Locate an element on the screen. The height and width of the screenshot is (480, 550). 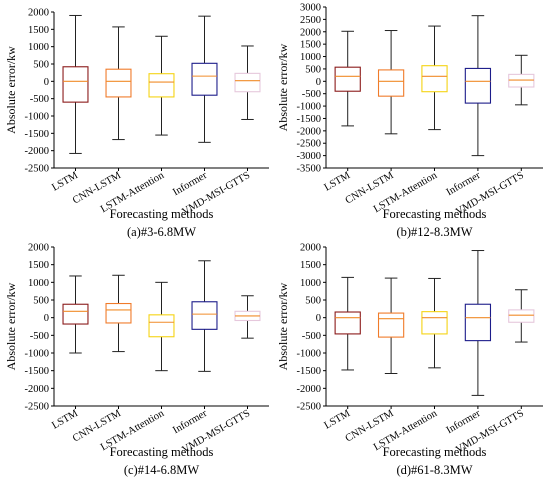
panel-caption: (a)#3-6.8MW is located at coordinates (161, 232).